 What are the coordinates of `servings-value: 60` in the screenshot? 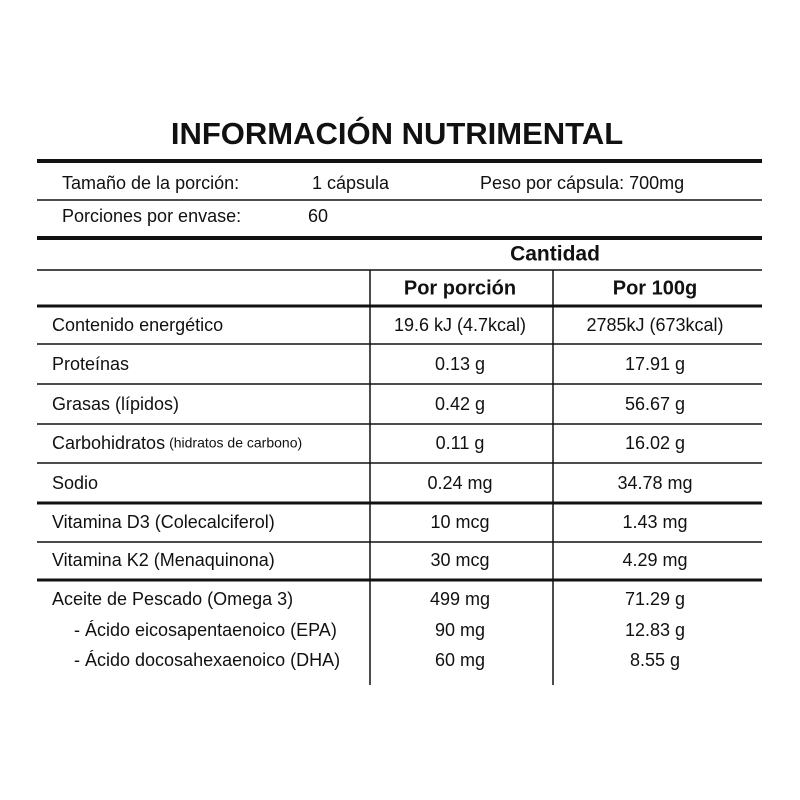 It's located at (318, 216).